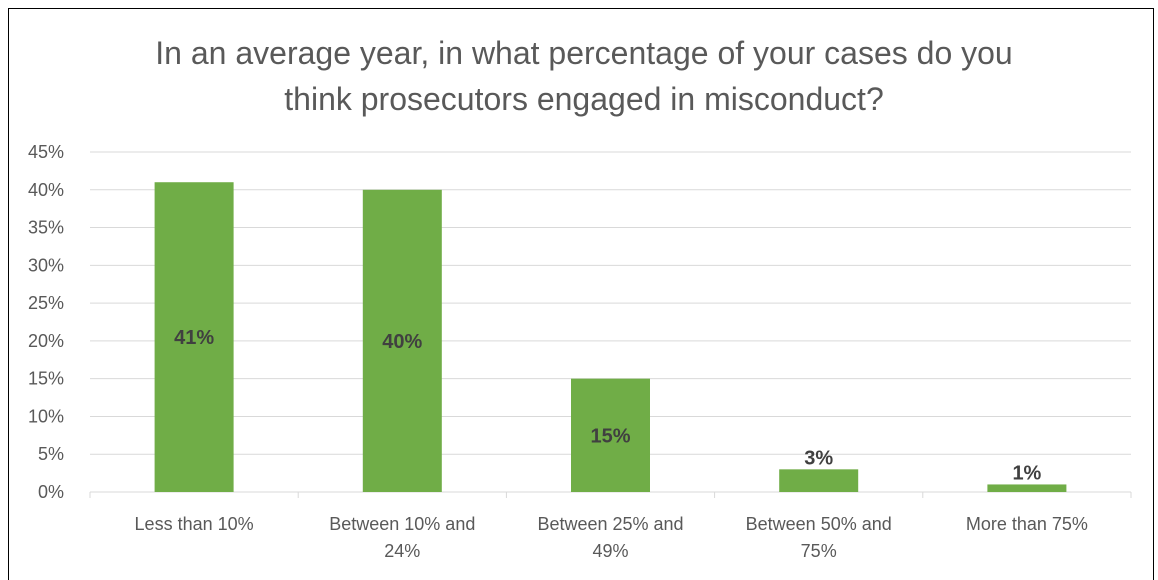  I want to click on x-category-label: 49%, so click(610, 551).